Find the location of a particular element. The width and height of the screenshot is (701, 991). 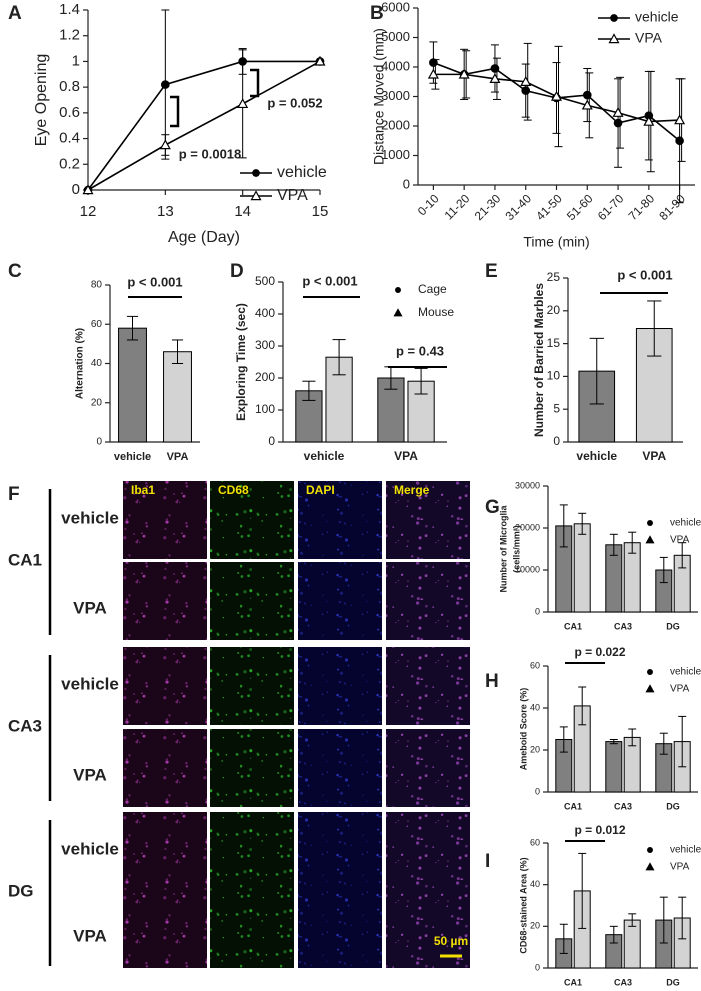

scale-label: 50 µm is located at coordinates (451, 941).